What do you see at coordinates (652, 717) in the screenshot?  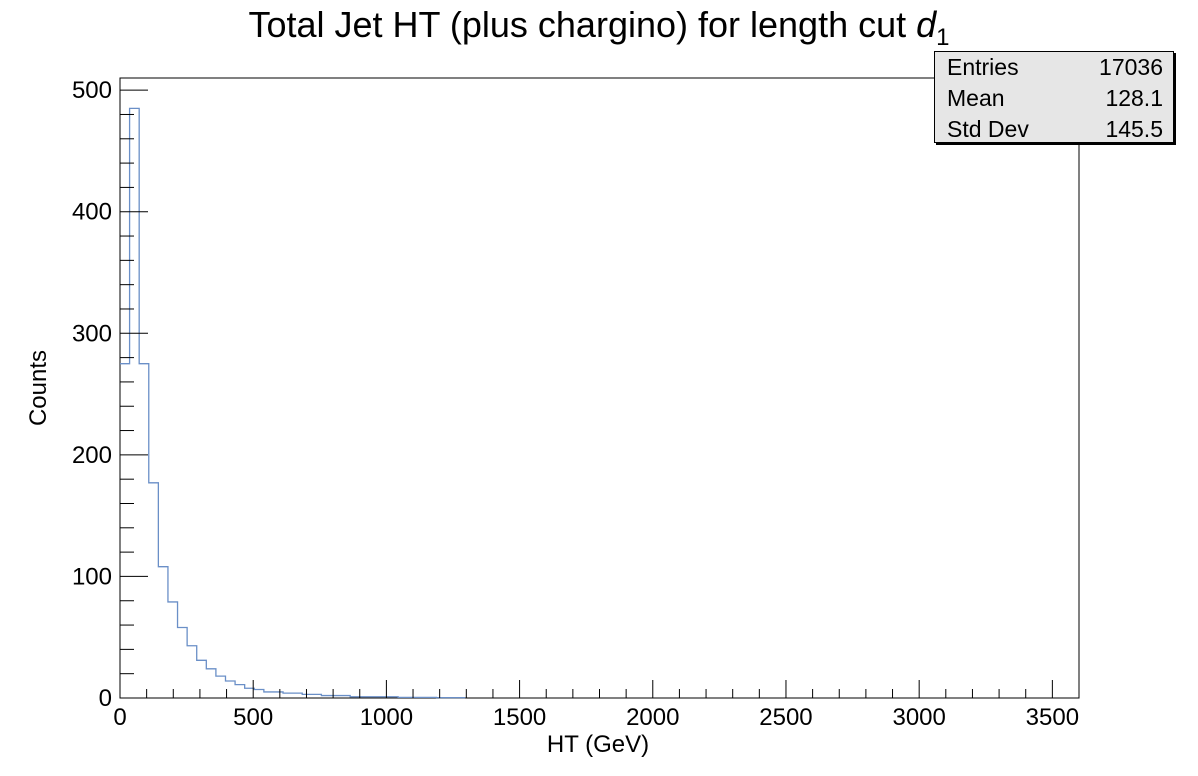 I see `x-tick-label: 2000` at bounding box center [652, 717].